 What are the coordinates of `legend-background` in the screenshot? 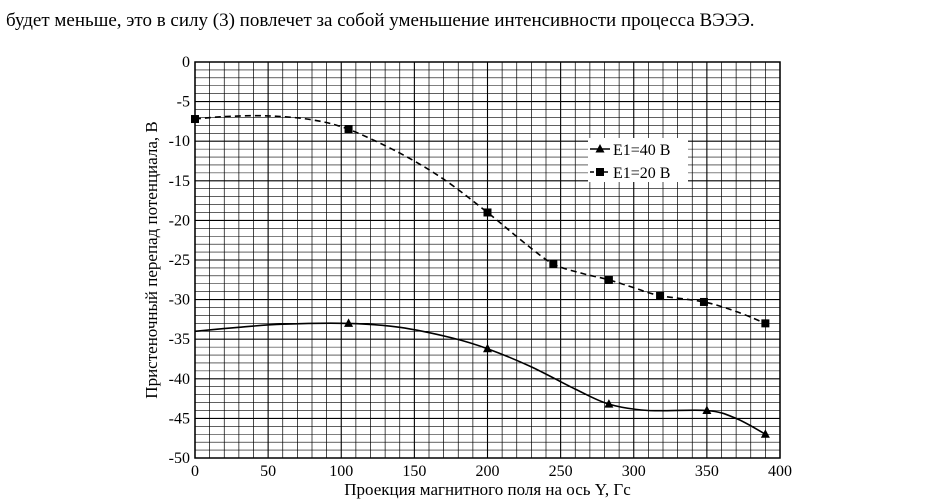 It's located at (638, 160).